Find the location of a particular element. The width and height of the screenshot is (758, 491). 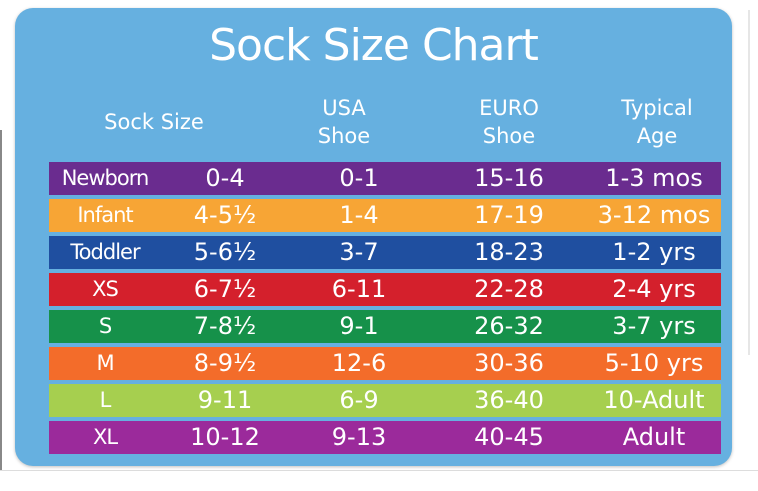

sock-size-value: 5-6½ is located at coordinates (225, 252).